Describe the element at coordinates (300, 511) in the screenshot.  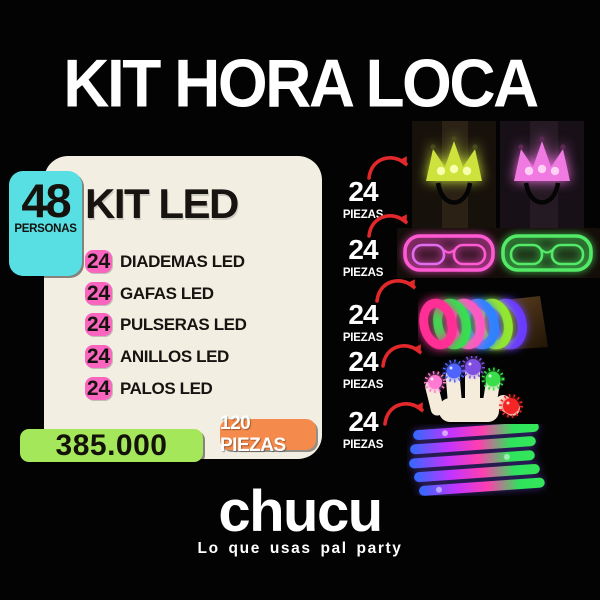
I see `brand-logo: chucu` at that location.